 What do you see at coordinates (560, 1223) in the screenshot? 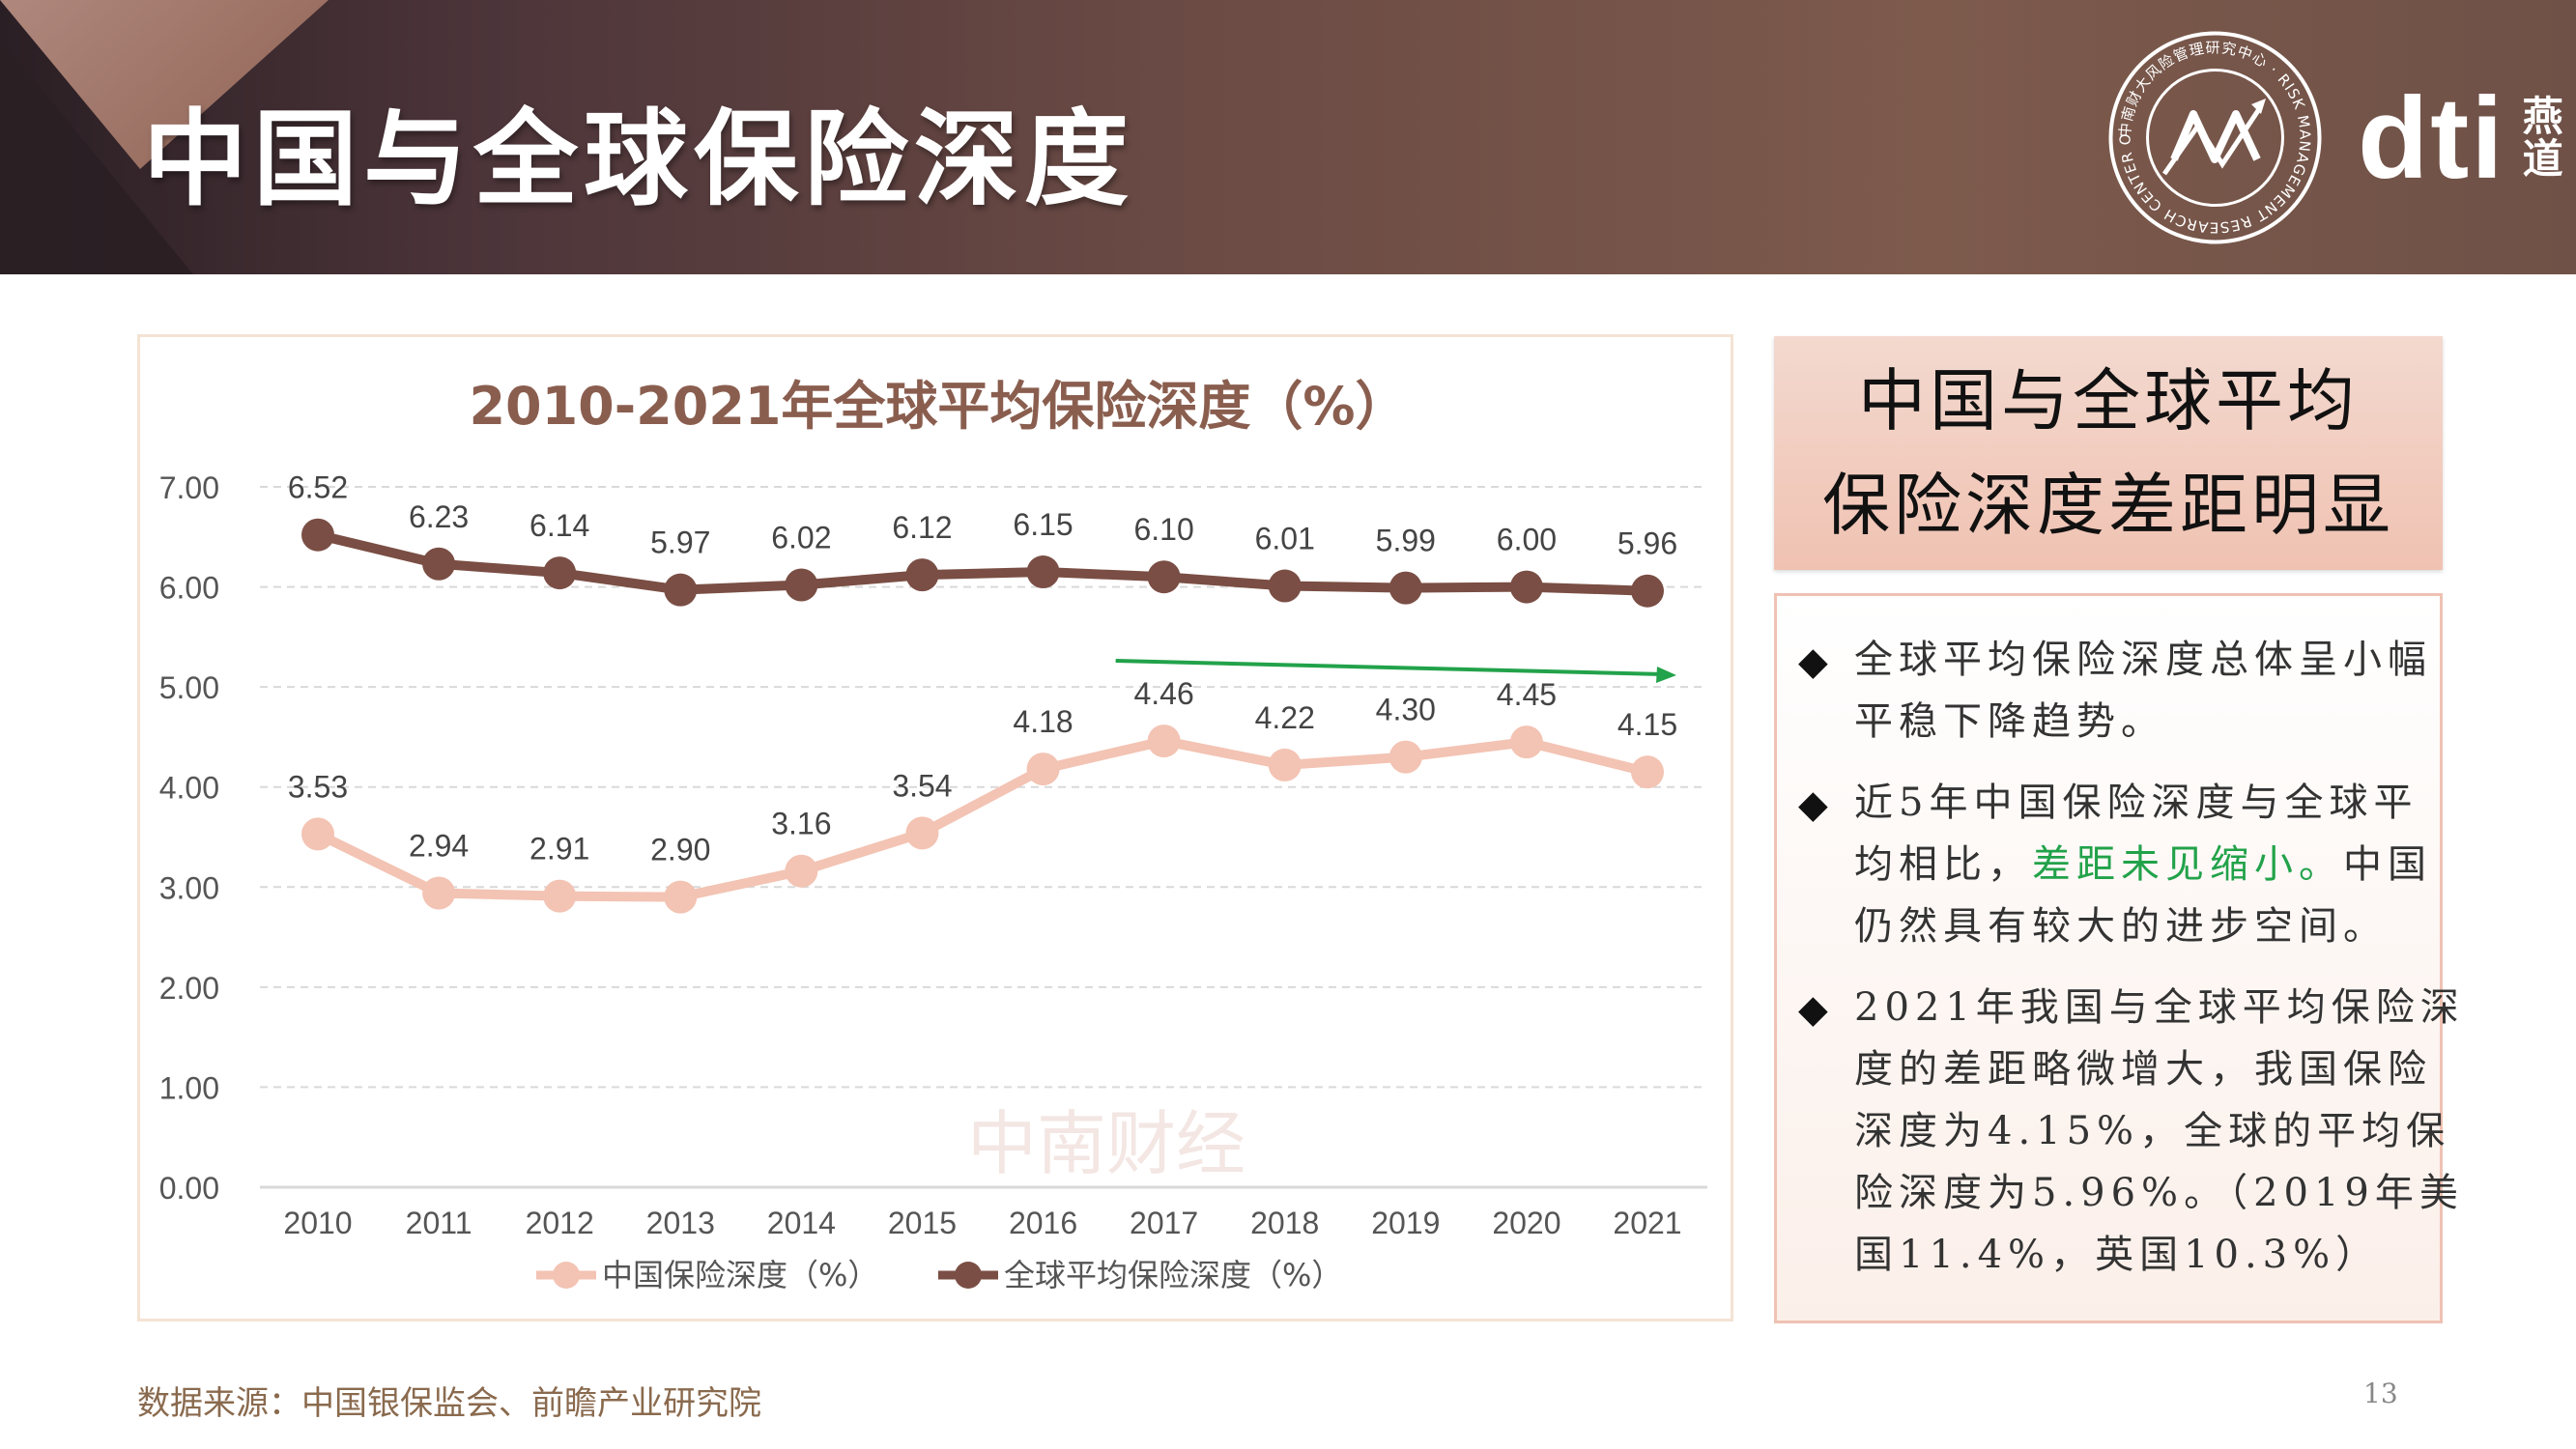
I see `x-tick-label: 2012` at bounding box center [560, 1223].